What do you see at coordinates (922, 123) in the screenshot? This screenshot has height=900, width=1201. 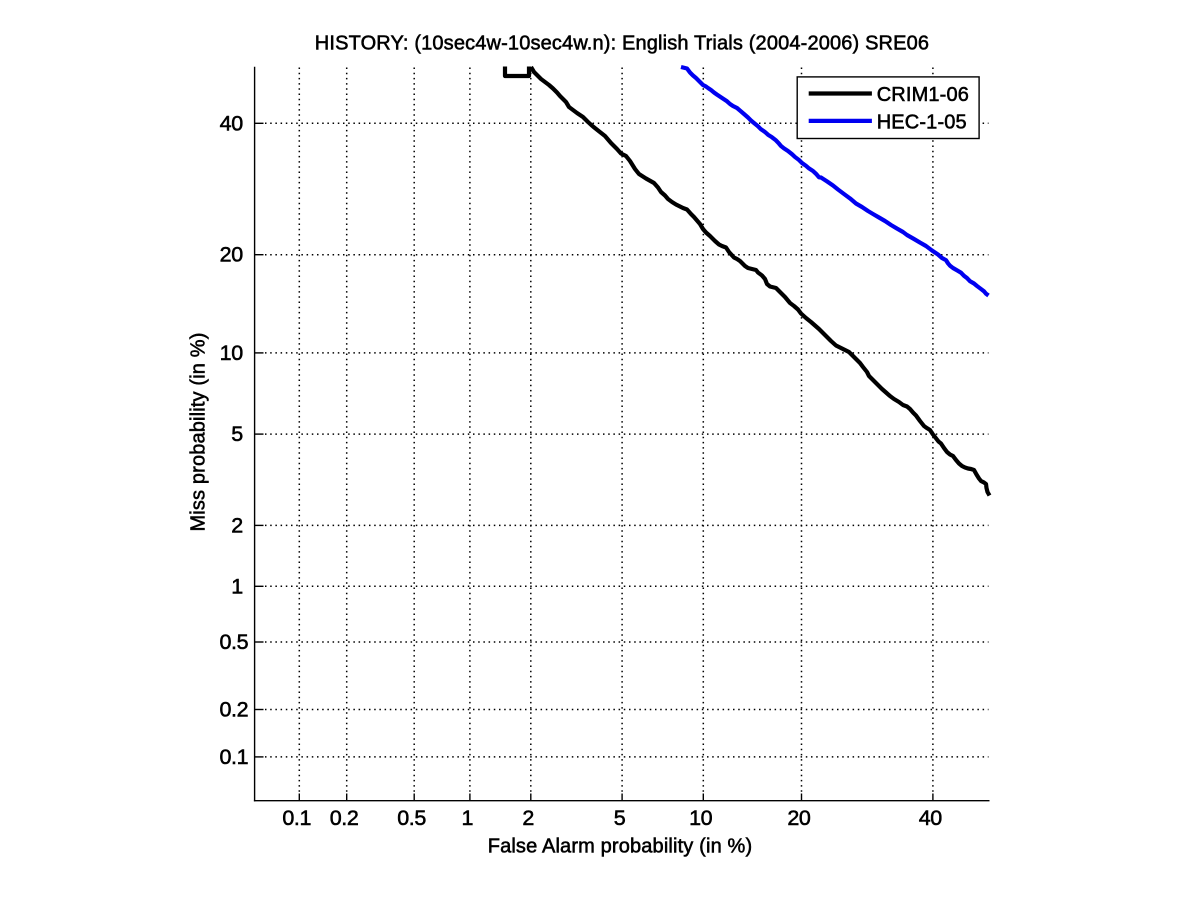 I see `svg-text: HEC-1-05` at bounding box center [922, 123].